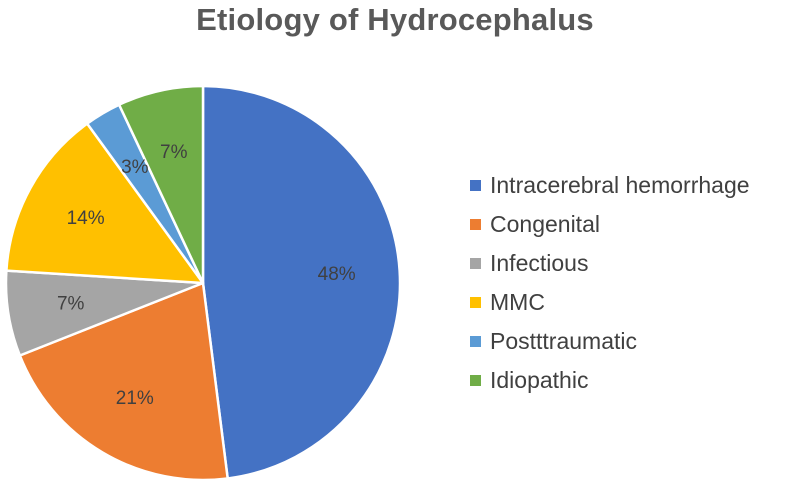 Image resolution: width=810 pixels, height=486 pixels. Describe the element at coordinates (135, 167) in the screenshot. I see `pie-data-label-5: 3%` at that location.